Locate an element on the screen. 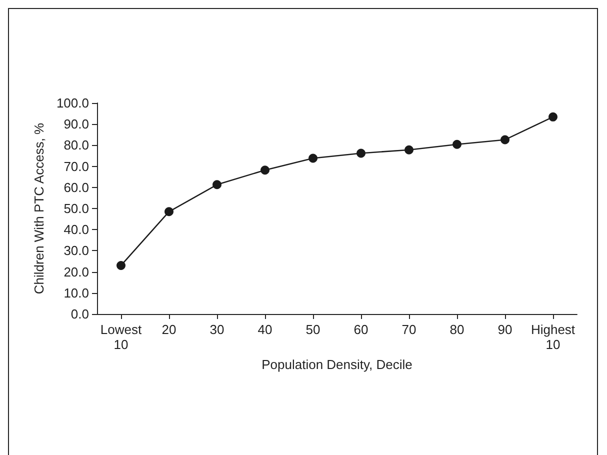 This screenshot has height=455, width=607. y-tick-label: 10.0 is located at coordinates (76, 292).